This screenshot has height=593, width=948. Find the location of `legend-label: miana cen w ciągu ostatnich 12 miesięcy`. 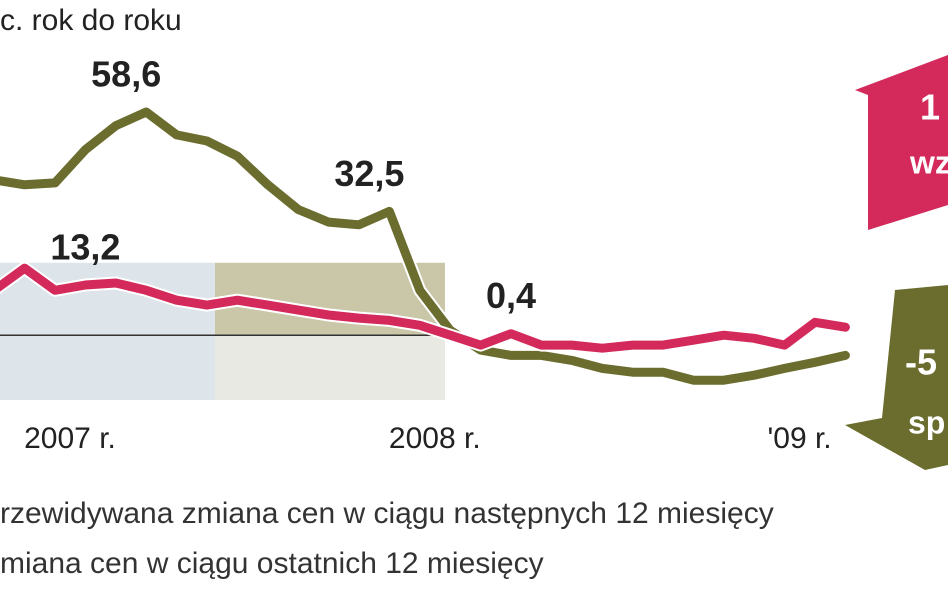

legend-label: miana cen w ciągu ostatnich 12 miesięcy is located at coordinates (272, 563).